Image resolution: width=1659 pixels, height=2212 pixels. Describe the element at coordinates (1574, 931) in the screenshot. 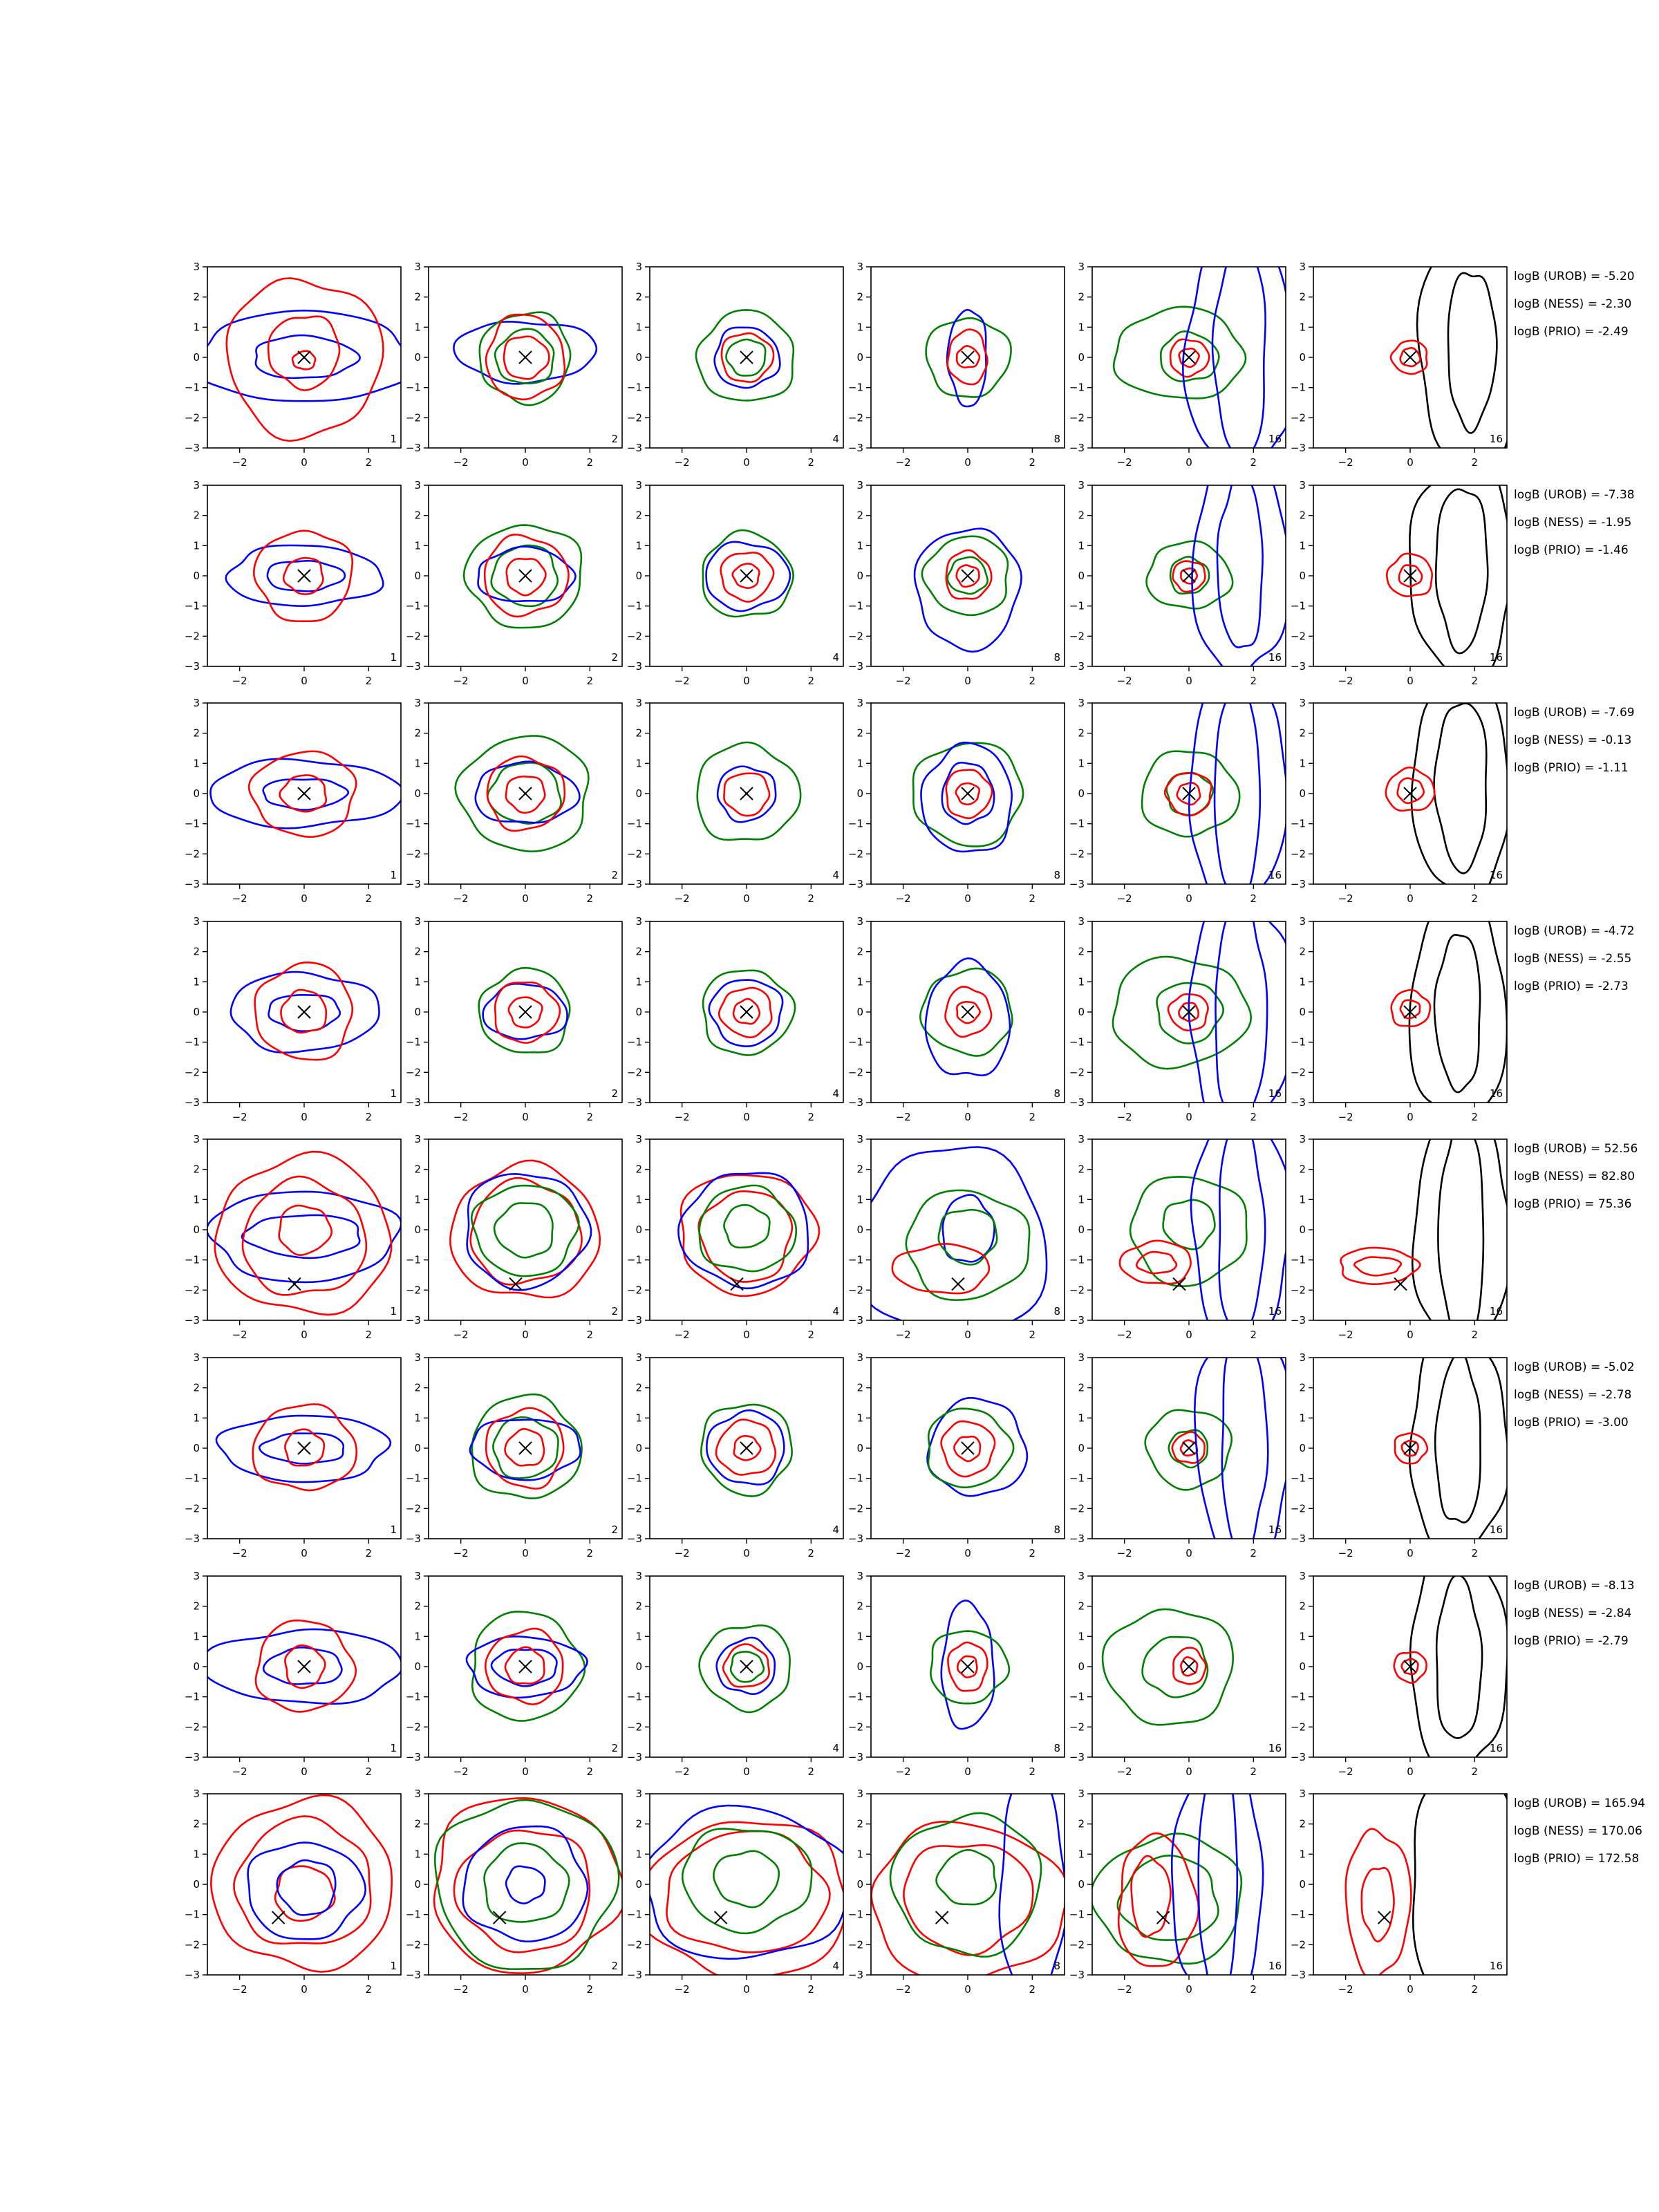

I see `logb-label: logB (UROB) = -4.72` at that location.